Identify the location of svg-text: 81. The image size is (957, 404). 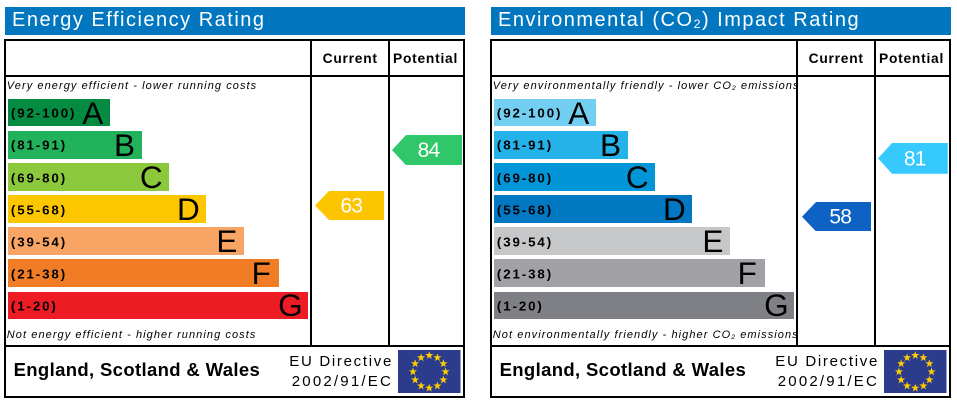
(915, 158).